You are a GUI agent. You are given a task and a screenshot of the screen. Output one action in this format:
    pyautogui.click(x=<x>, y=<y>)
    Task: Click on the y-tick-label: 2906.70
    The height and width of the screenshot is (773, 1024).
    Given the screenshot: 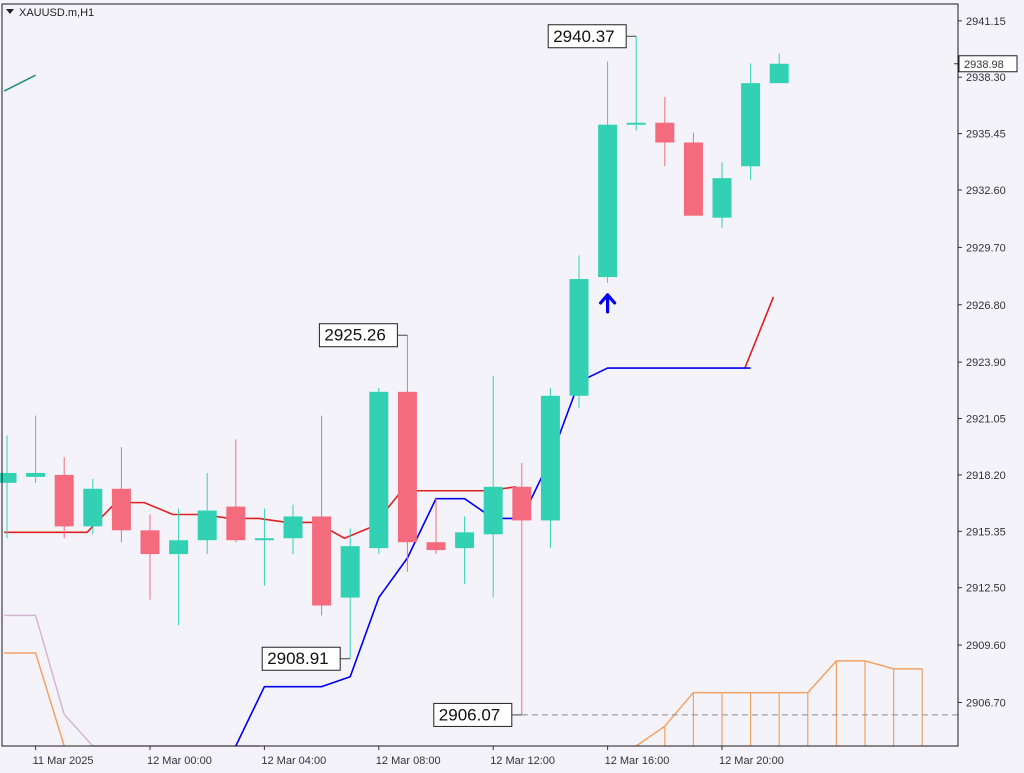 What is the action you would take?
    pyautogui.click(x=986, y=703)
    